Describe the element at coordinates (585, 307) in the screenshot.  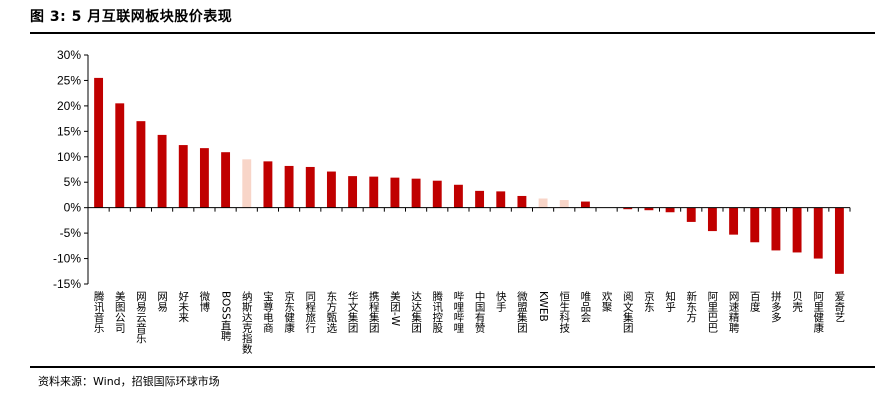
I see `category-label: 唯品会` at that location.